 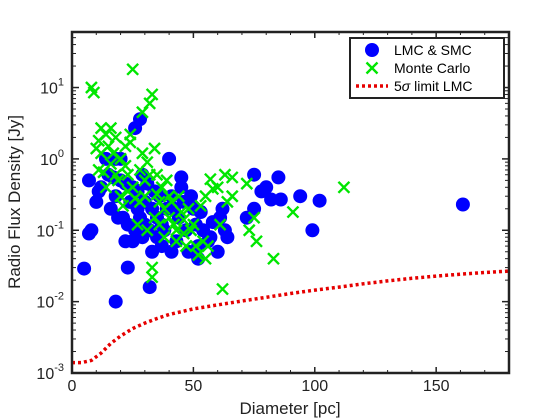 What do you see at coordinates (314, 386) in the screenshot?
I see `x-tick-label: 100` at bounding box center [314, 386].